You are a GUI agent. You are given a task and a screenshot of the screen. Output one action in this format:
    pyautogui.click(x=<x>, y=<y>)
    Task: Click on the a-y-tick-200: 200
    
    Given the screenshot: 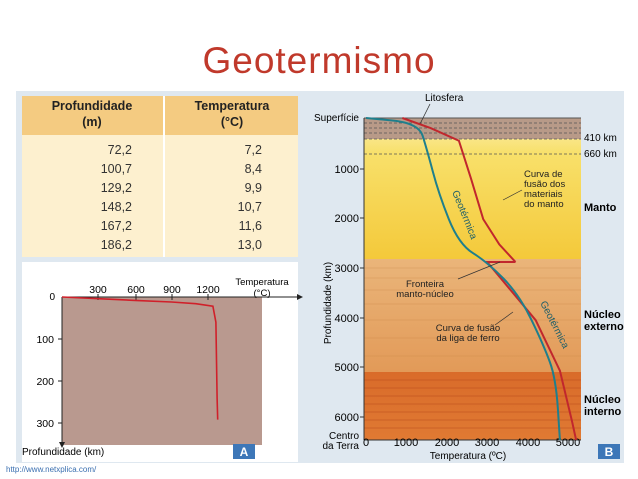 What is the action you would take?
    pyautogui.click(x=45, y=382)
    